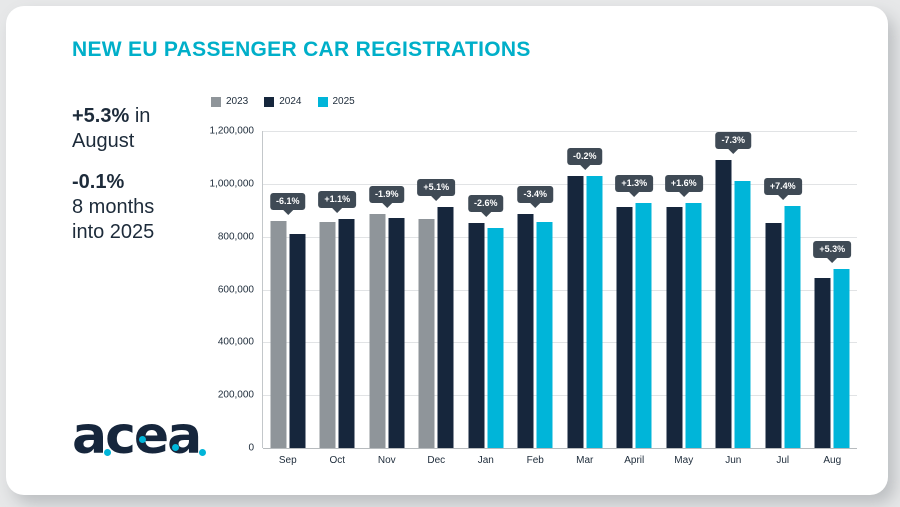 The image size is (900, 507). I want to click on legend-label: 2024, so click(290, 101).